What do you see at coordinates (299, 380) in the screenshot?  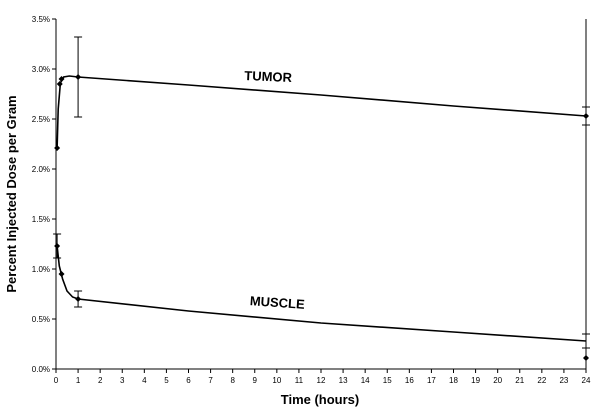 I see `x-tick-label: 11` at bounding box center [299, 380].